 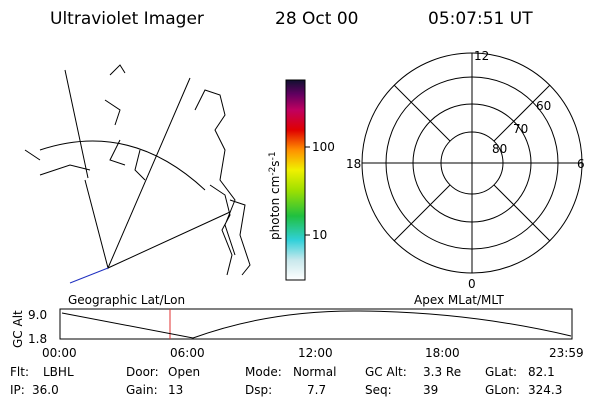 What do you see at coordinates (581, 164) in the screenshot?
I see `mlt-label: 6` at bounding box center [581, 164].